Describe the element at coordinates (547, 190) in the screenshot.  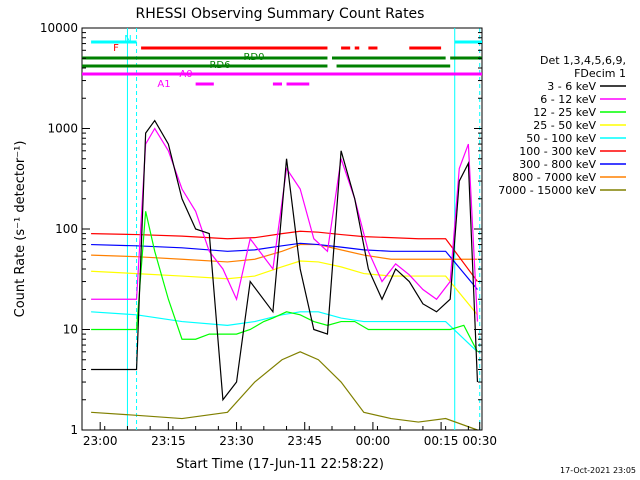
I see `legend-entry-label: 7000 - 15000 keV` at that location.